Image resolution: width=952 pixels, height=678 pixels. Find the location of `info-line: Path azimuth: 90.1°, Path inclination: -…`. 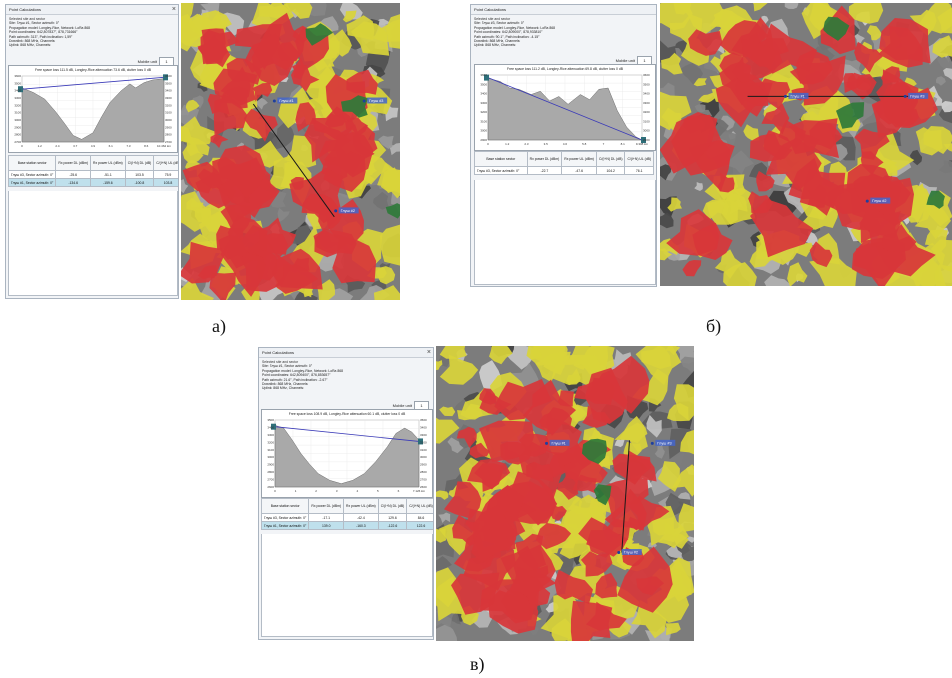

info-line: Path azimuth: 90.1°, Path inclination: -… is located at coordinates (507, 36).